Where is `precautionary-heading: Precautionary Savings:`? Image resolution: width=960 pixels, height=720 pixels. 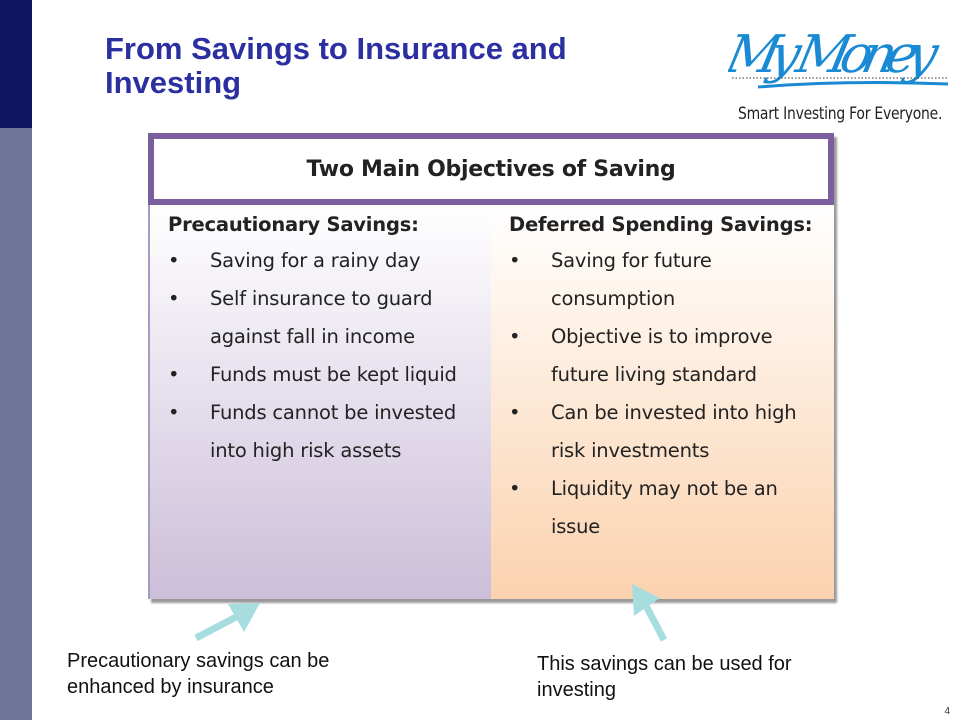
precautionary-heading: Precautionary Savings: is located at coordinates (293, 224).